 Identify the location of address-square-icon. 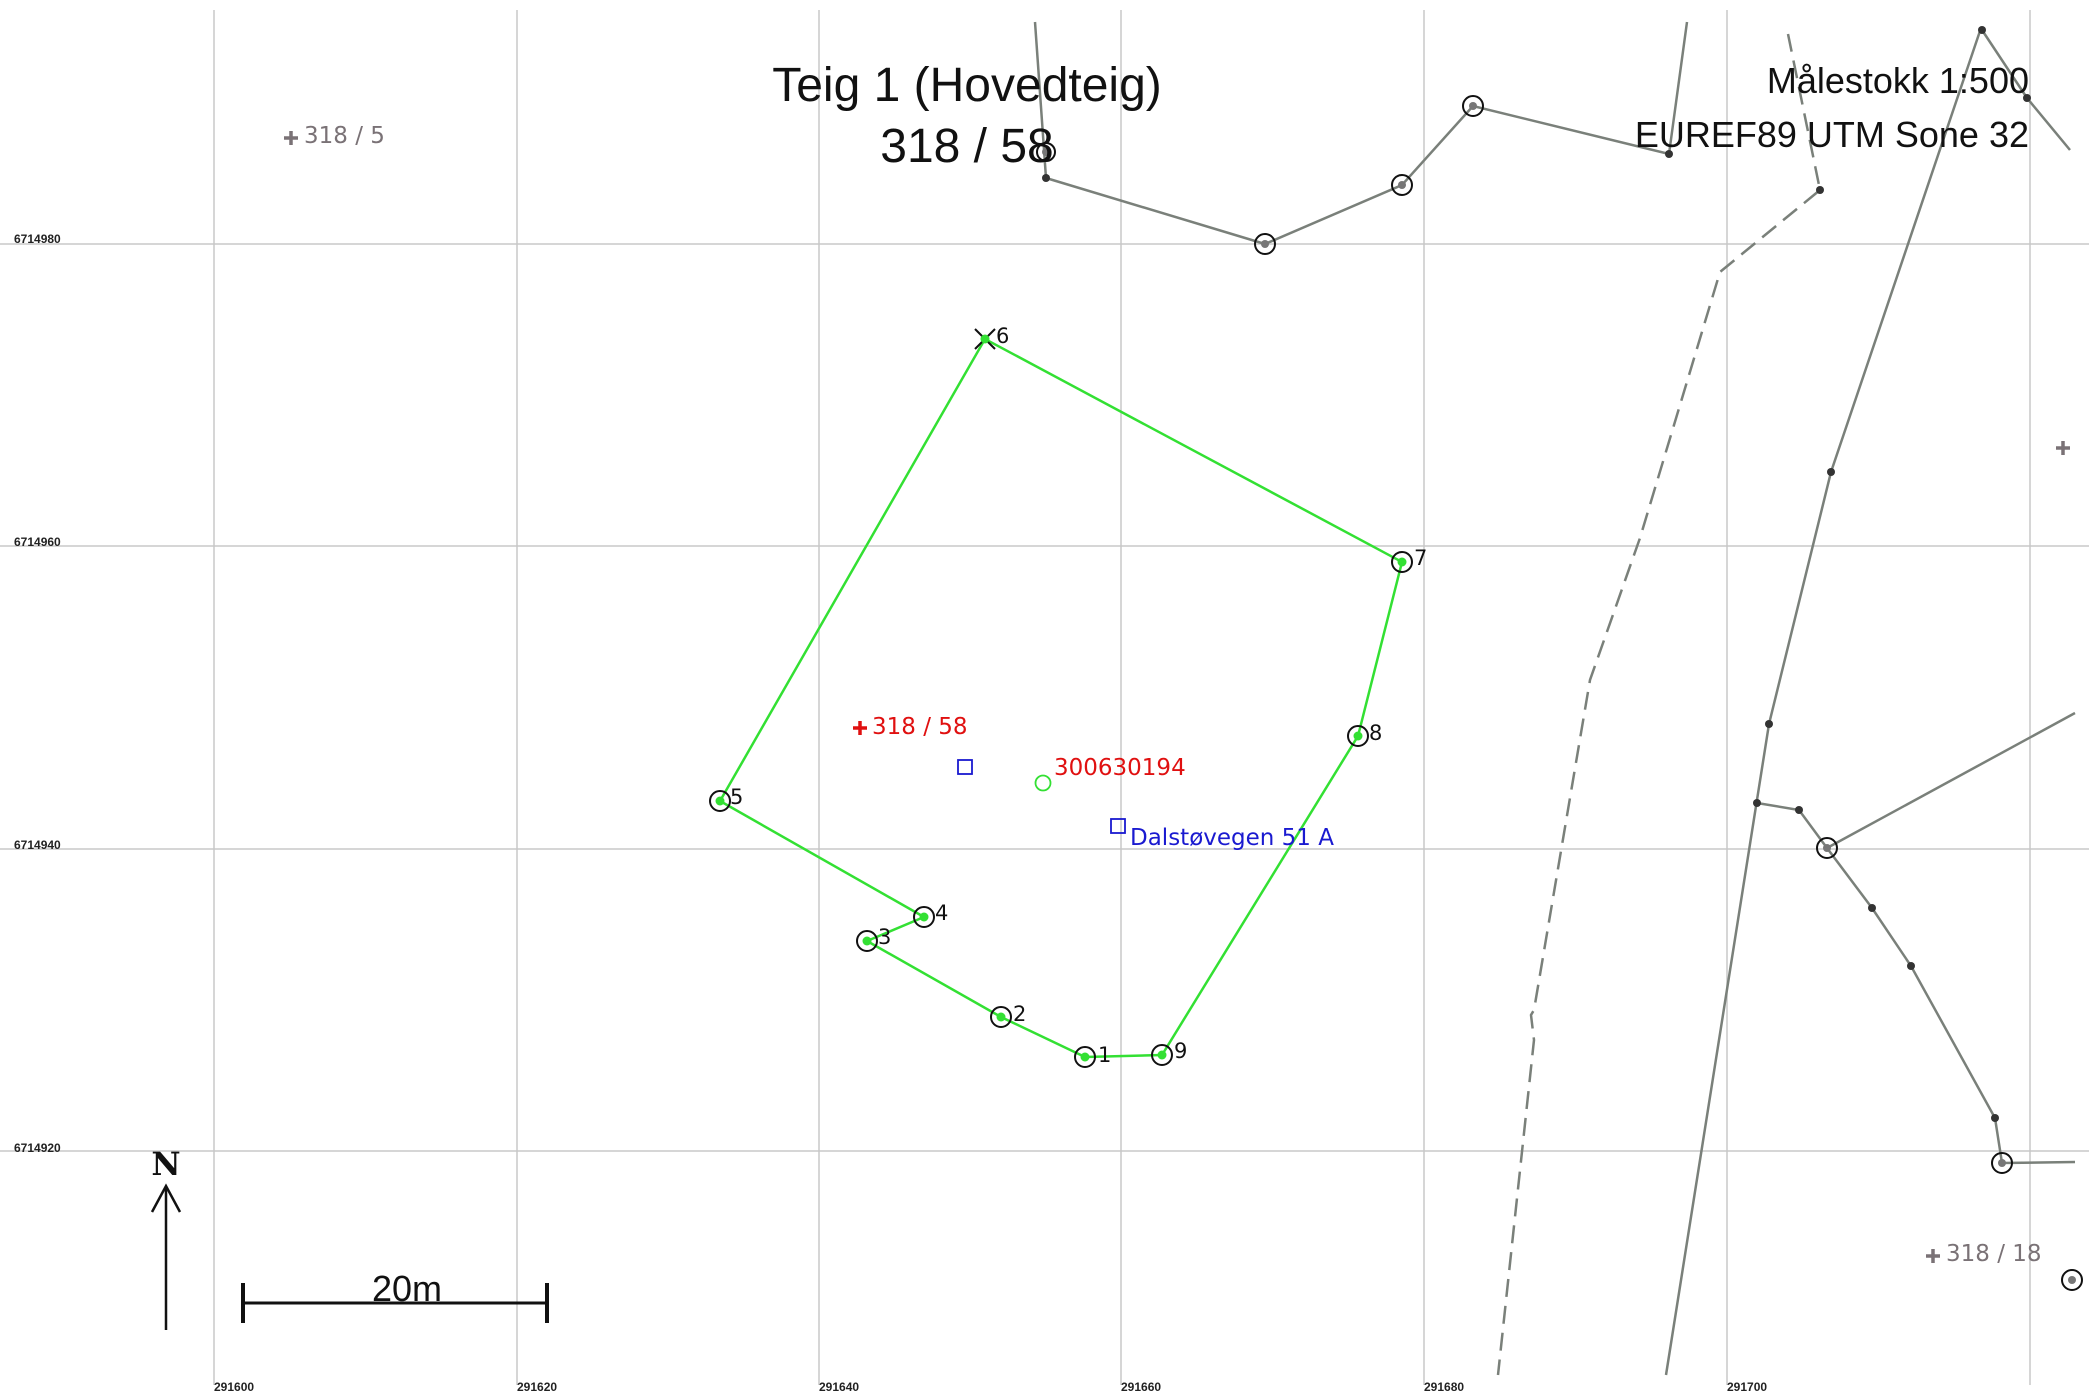
(1118, 826).